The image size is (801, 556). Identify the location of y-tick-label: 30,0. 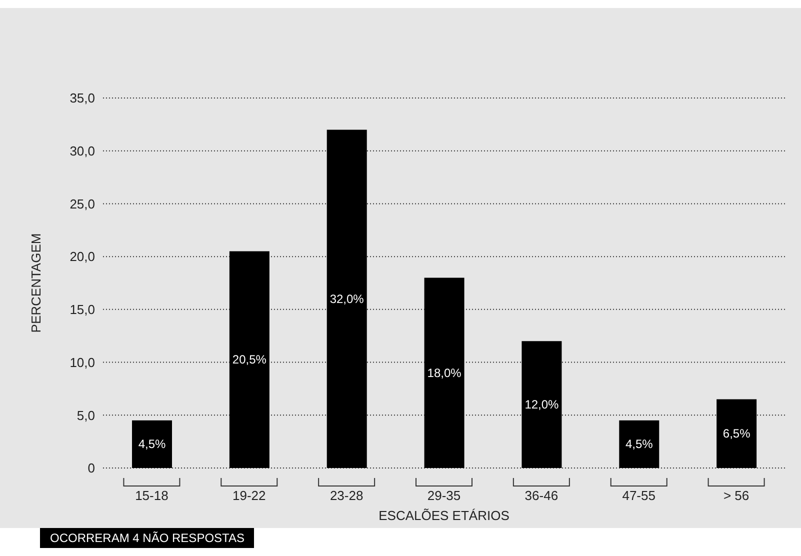
(82, 150).